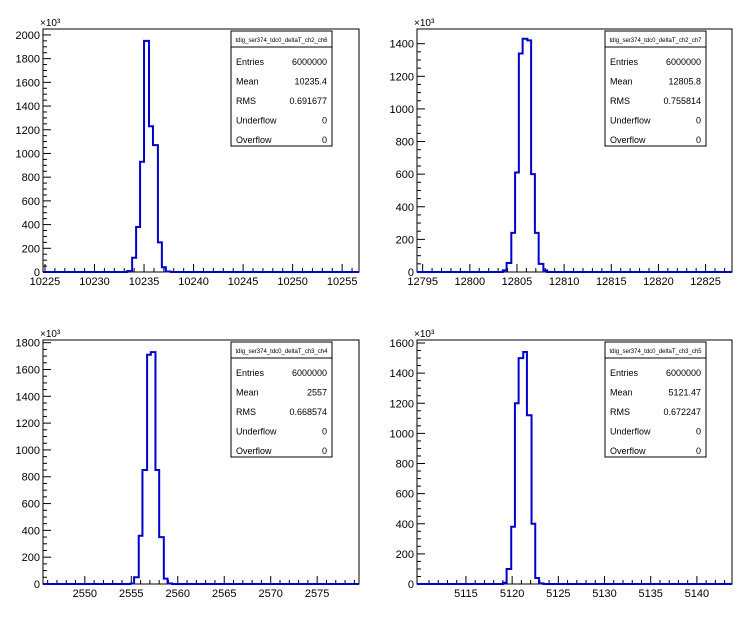 Image resolution: width=746 pixels, height=622 pixels. Describe the element at coordinates (684, 82) in the screenshot. I see `stats-value: 12805.8` at that location.